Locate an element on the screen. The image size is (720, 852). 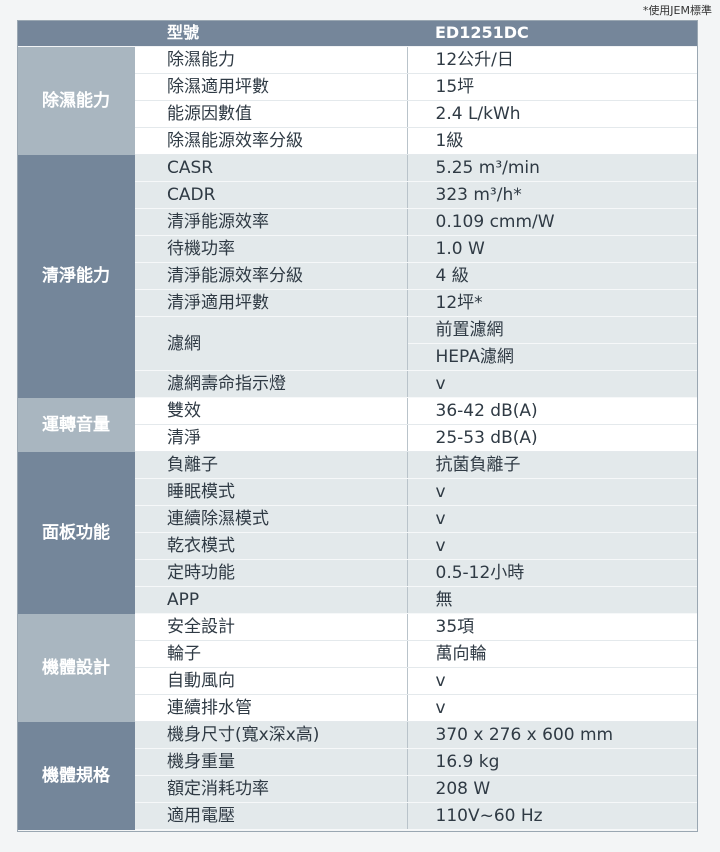
spec-row: 除濕能力 除濕能力 12公升/日 is located at coordinates (357, 100).